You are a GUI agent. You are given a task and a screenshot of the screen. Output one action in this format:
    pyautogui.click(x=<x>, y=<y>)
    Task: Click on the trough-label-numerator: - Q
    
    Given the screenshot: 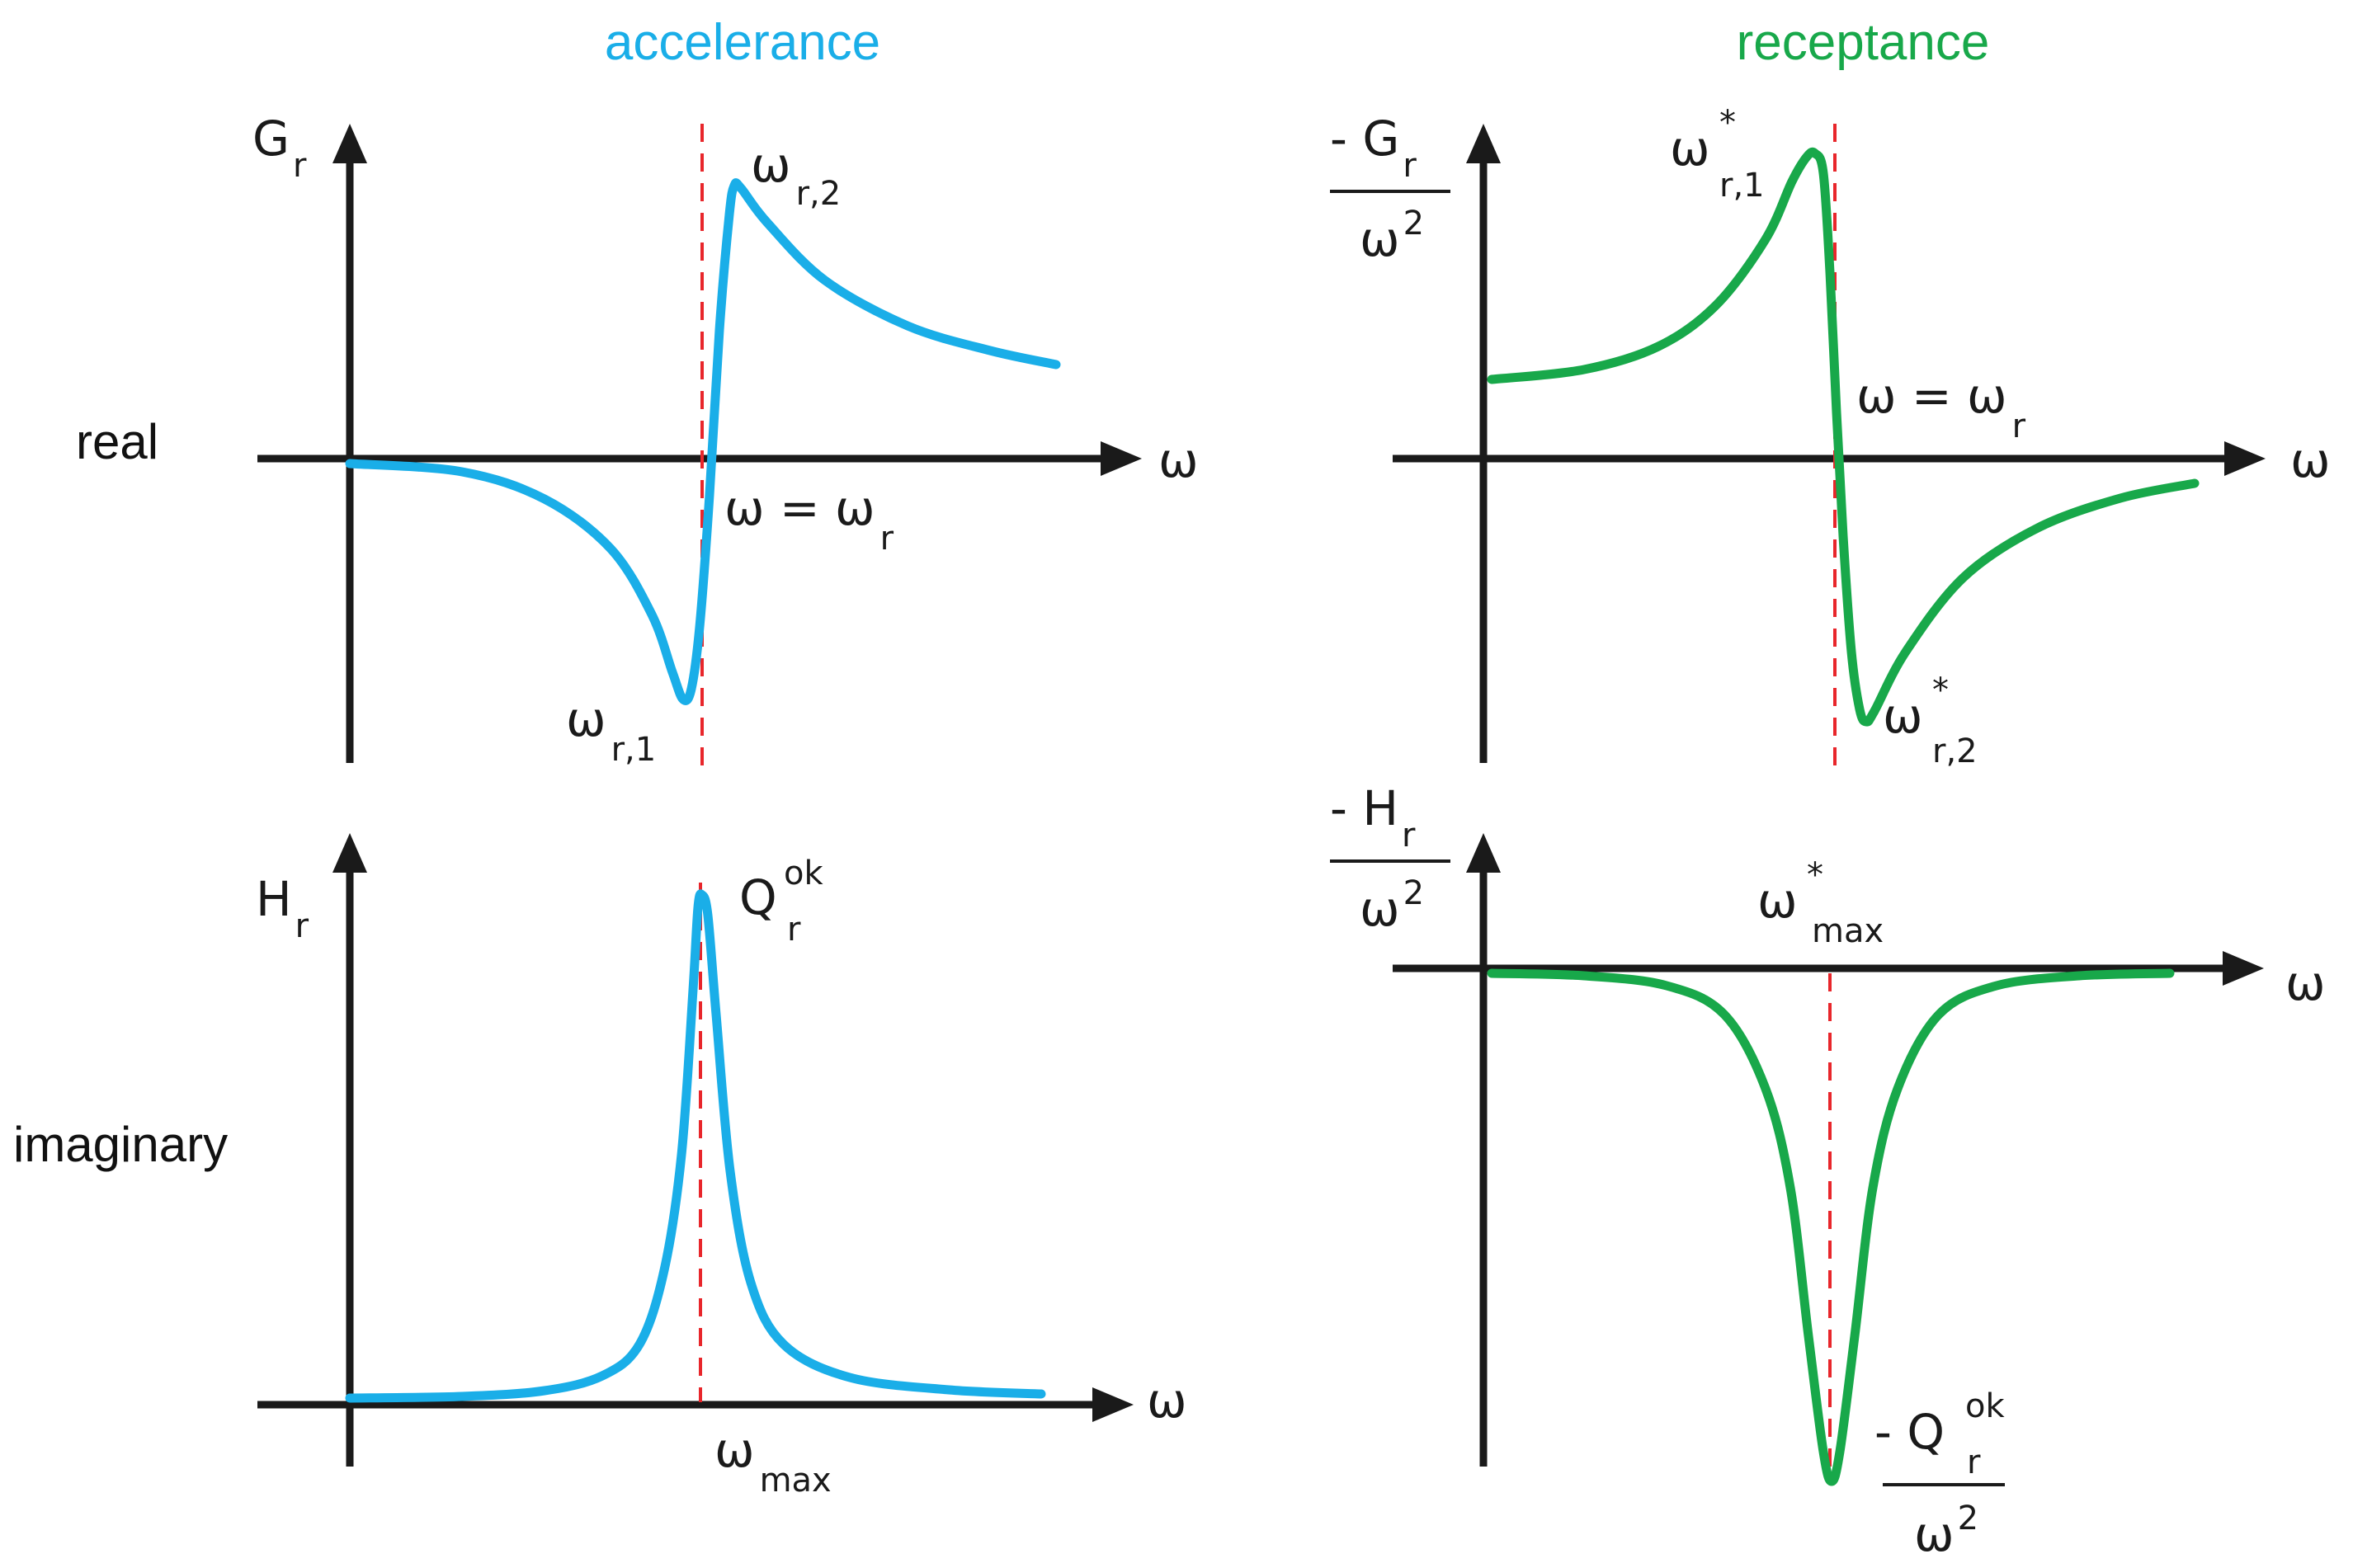 What is the action you would take?
    pyautogui.click(x=1910, y=1432)
    